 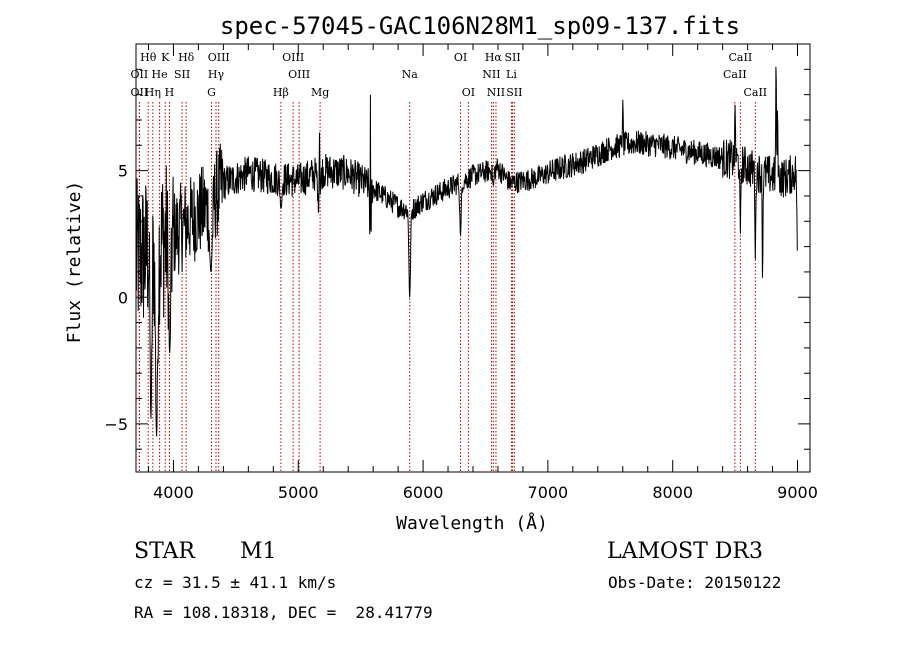 What do you see at coordinates (165, 57) in the screenshot?
I see `line-label-3: K` at bounding box center [165, 57].